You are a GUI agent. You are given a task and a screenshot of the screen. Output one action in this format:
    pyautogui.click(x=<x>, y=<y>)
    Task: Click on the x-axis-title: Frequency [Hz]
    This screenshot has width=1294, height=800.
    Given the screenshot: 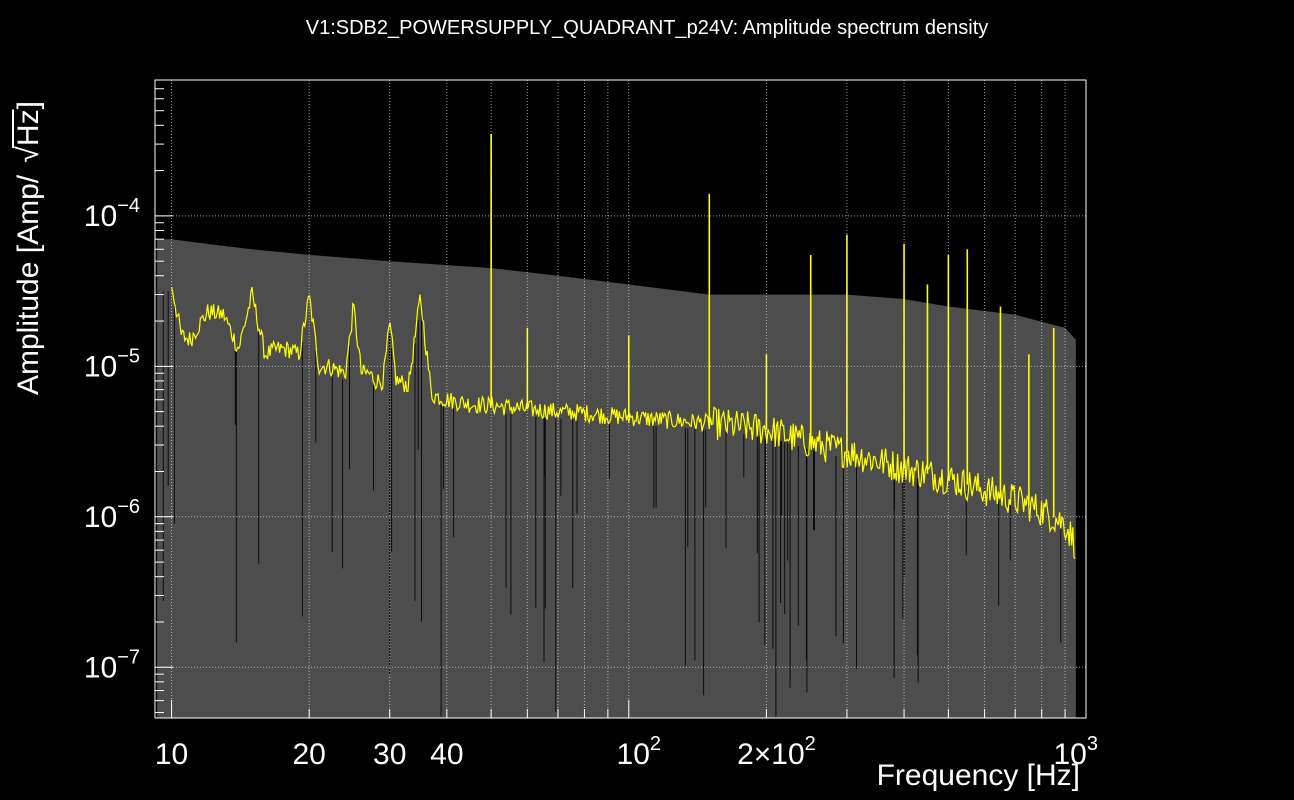 What is the action you would take?
    pyautogui.click(x=978, y=775)
    